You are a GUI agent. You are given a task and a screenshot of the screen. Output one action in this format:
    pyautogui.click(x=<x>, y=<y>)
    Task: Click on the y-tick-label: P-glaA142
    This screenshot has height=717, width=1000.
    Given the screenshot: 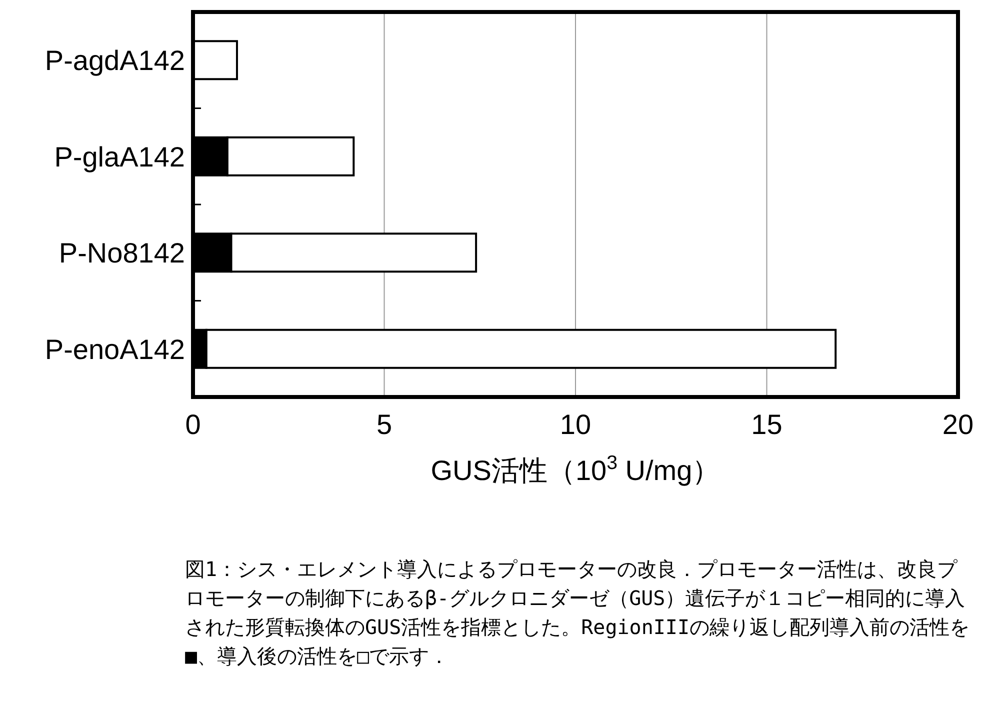 What is the action you would take?
    pyautogui.click(x=119, y=156)
    